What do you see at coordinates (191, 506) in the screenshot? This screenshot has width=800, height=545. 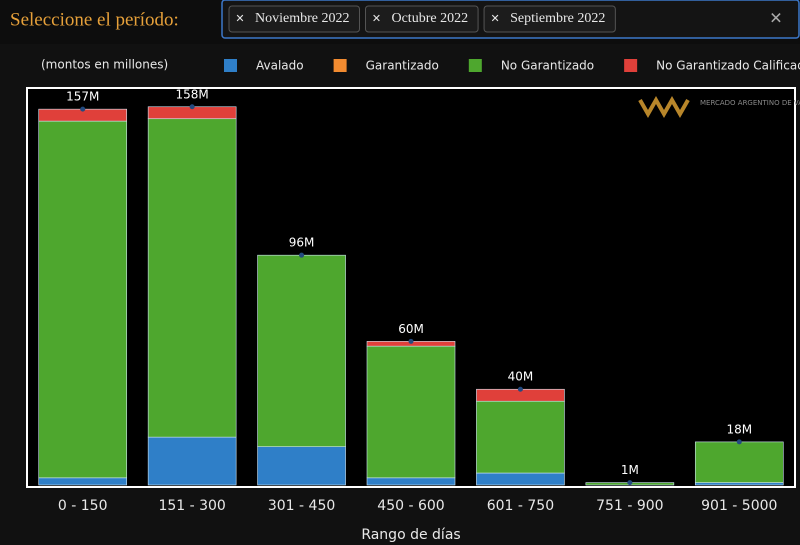 I see `x-tick-label: 151 - 300` at bounding box center [191, 506].